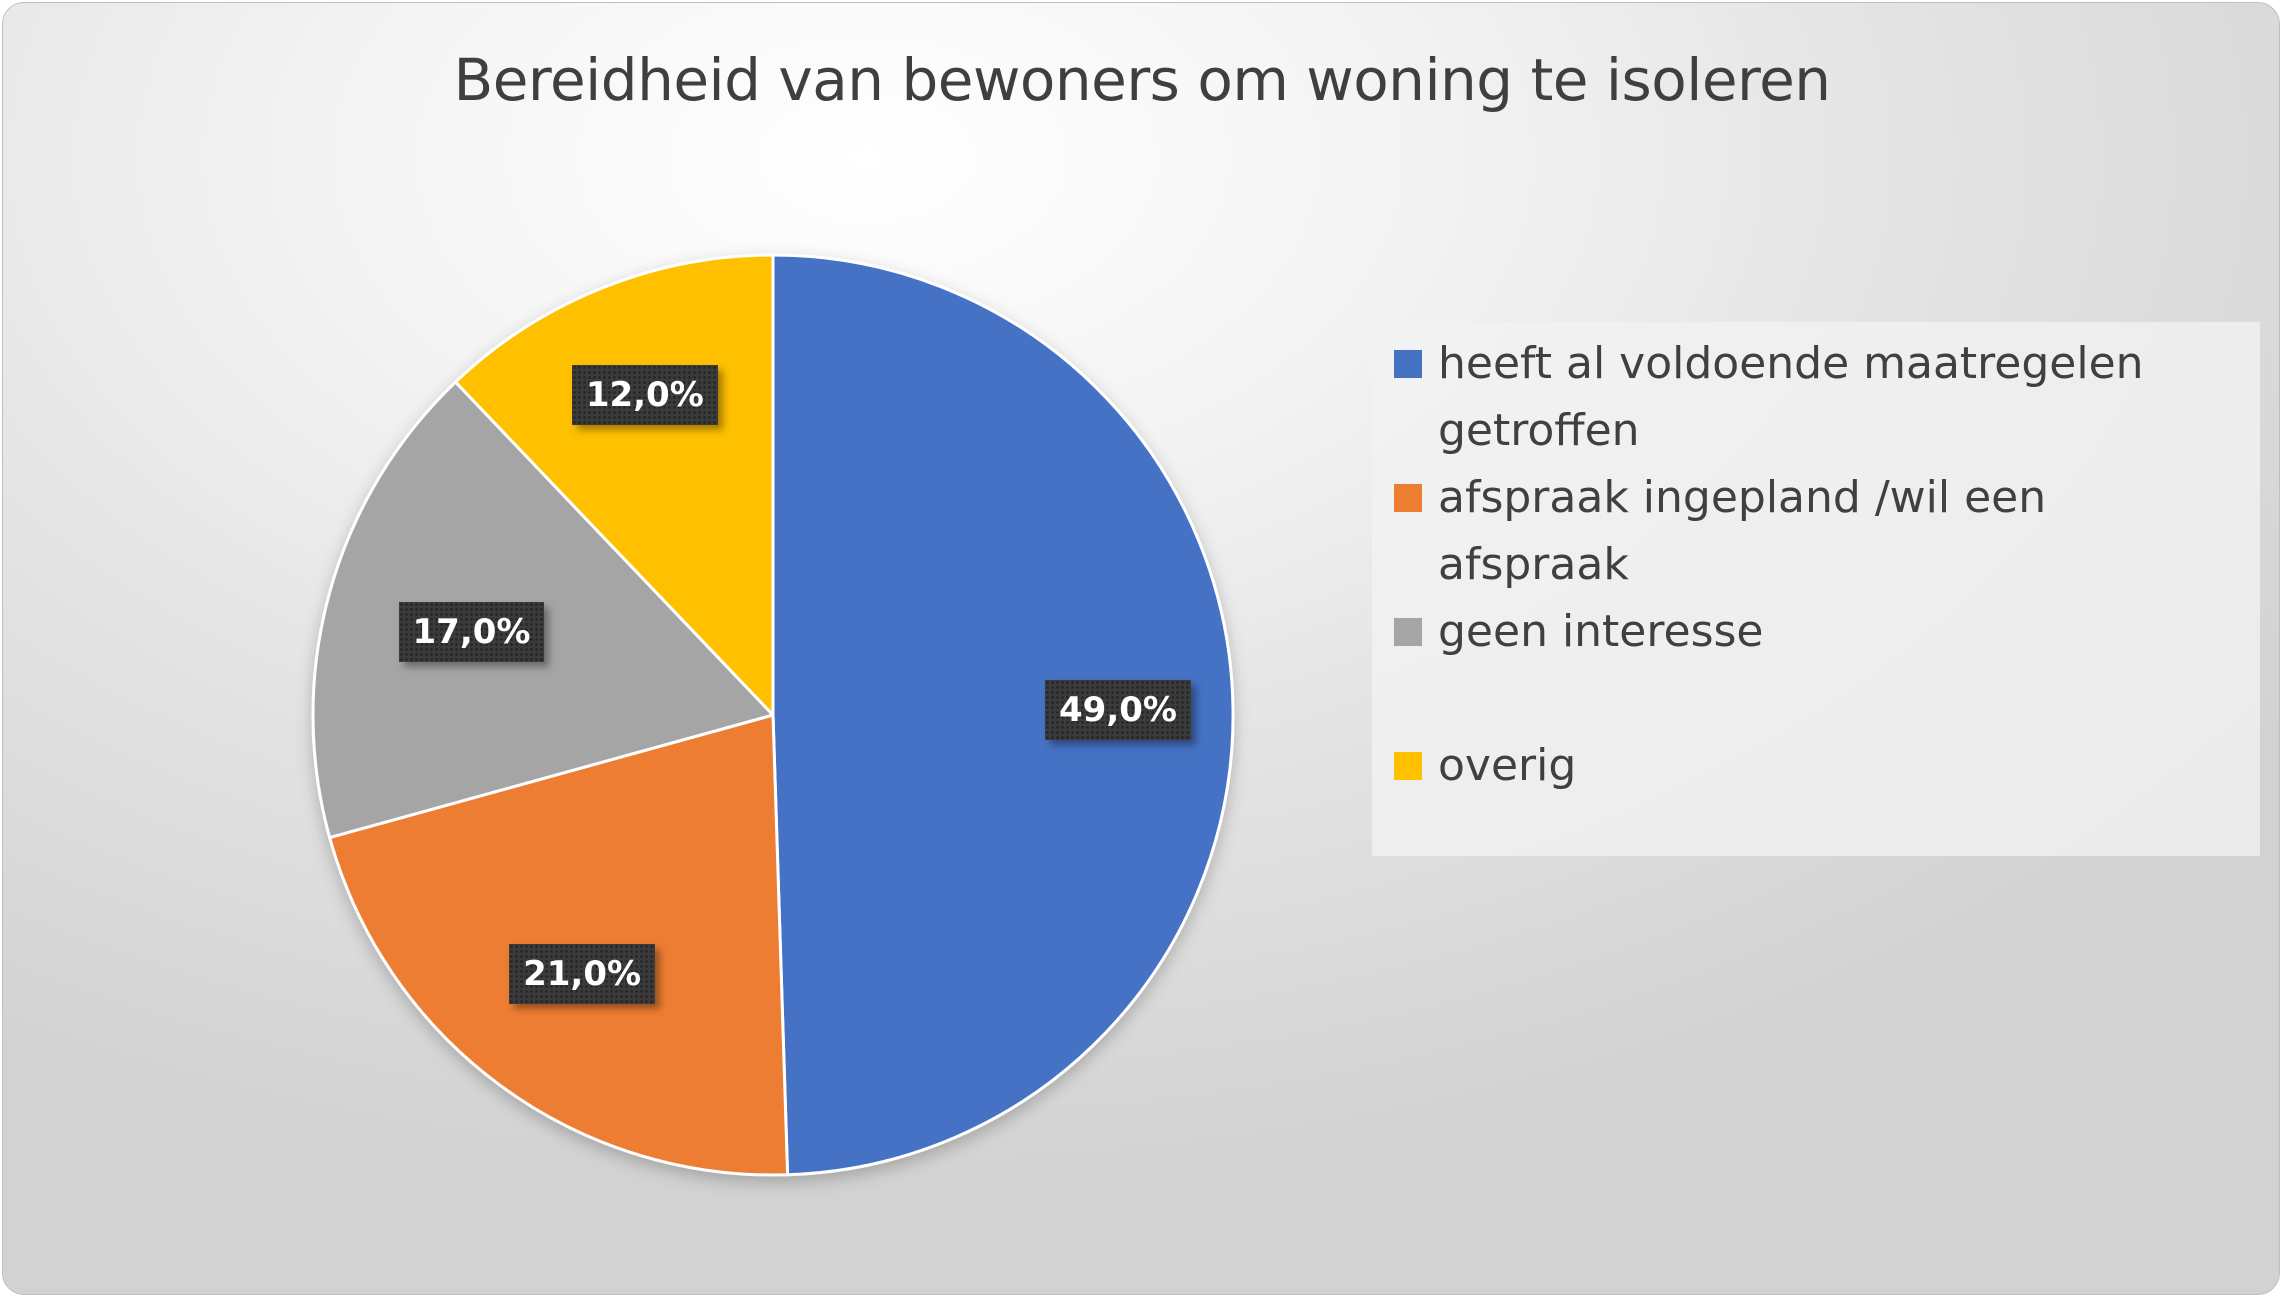 The image size is (2284, 1299). I want to click on legend-swatch-gray, so click(1408, 632).